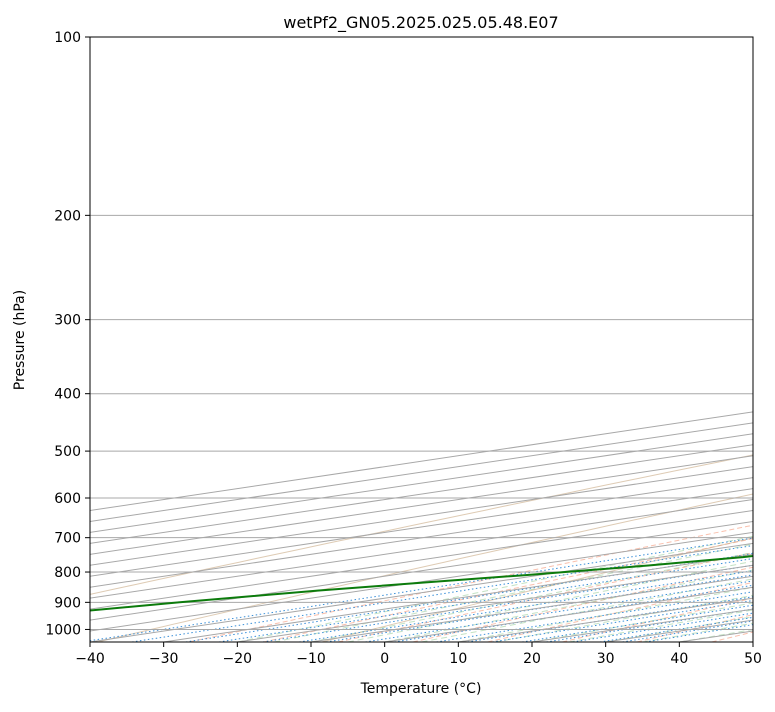  Describe the element at coordinates (90, 659) in the screenshot. I see `x-tick-label: −40` at that location.